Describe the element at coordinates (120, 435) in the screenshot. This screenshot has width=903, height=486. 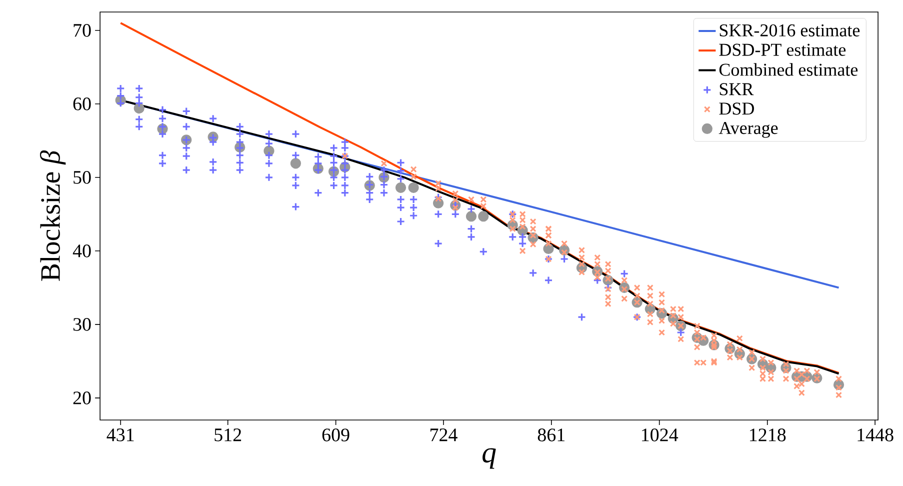
I see `x-tick-label: 431` at that location.